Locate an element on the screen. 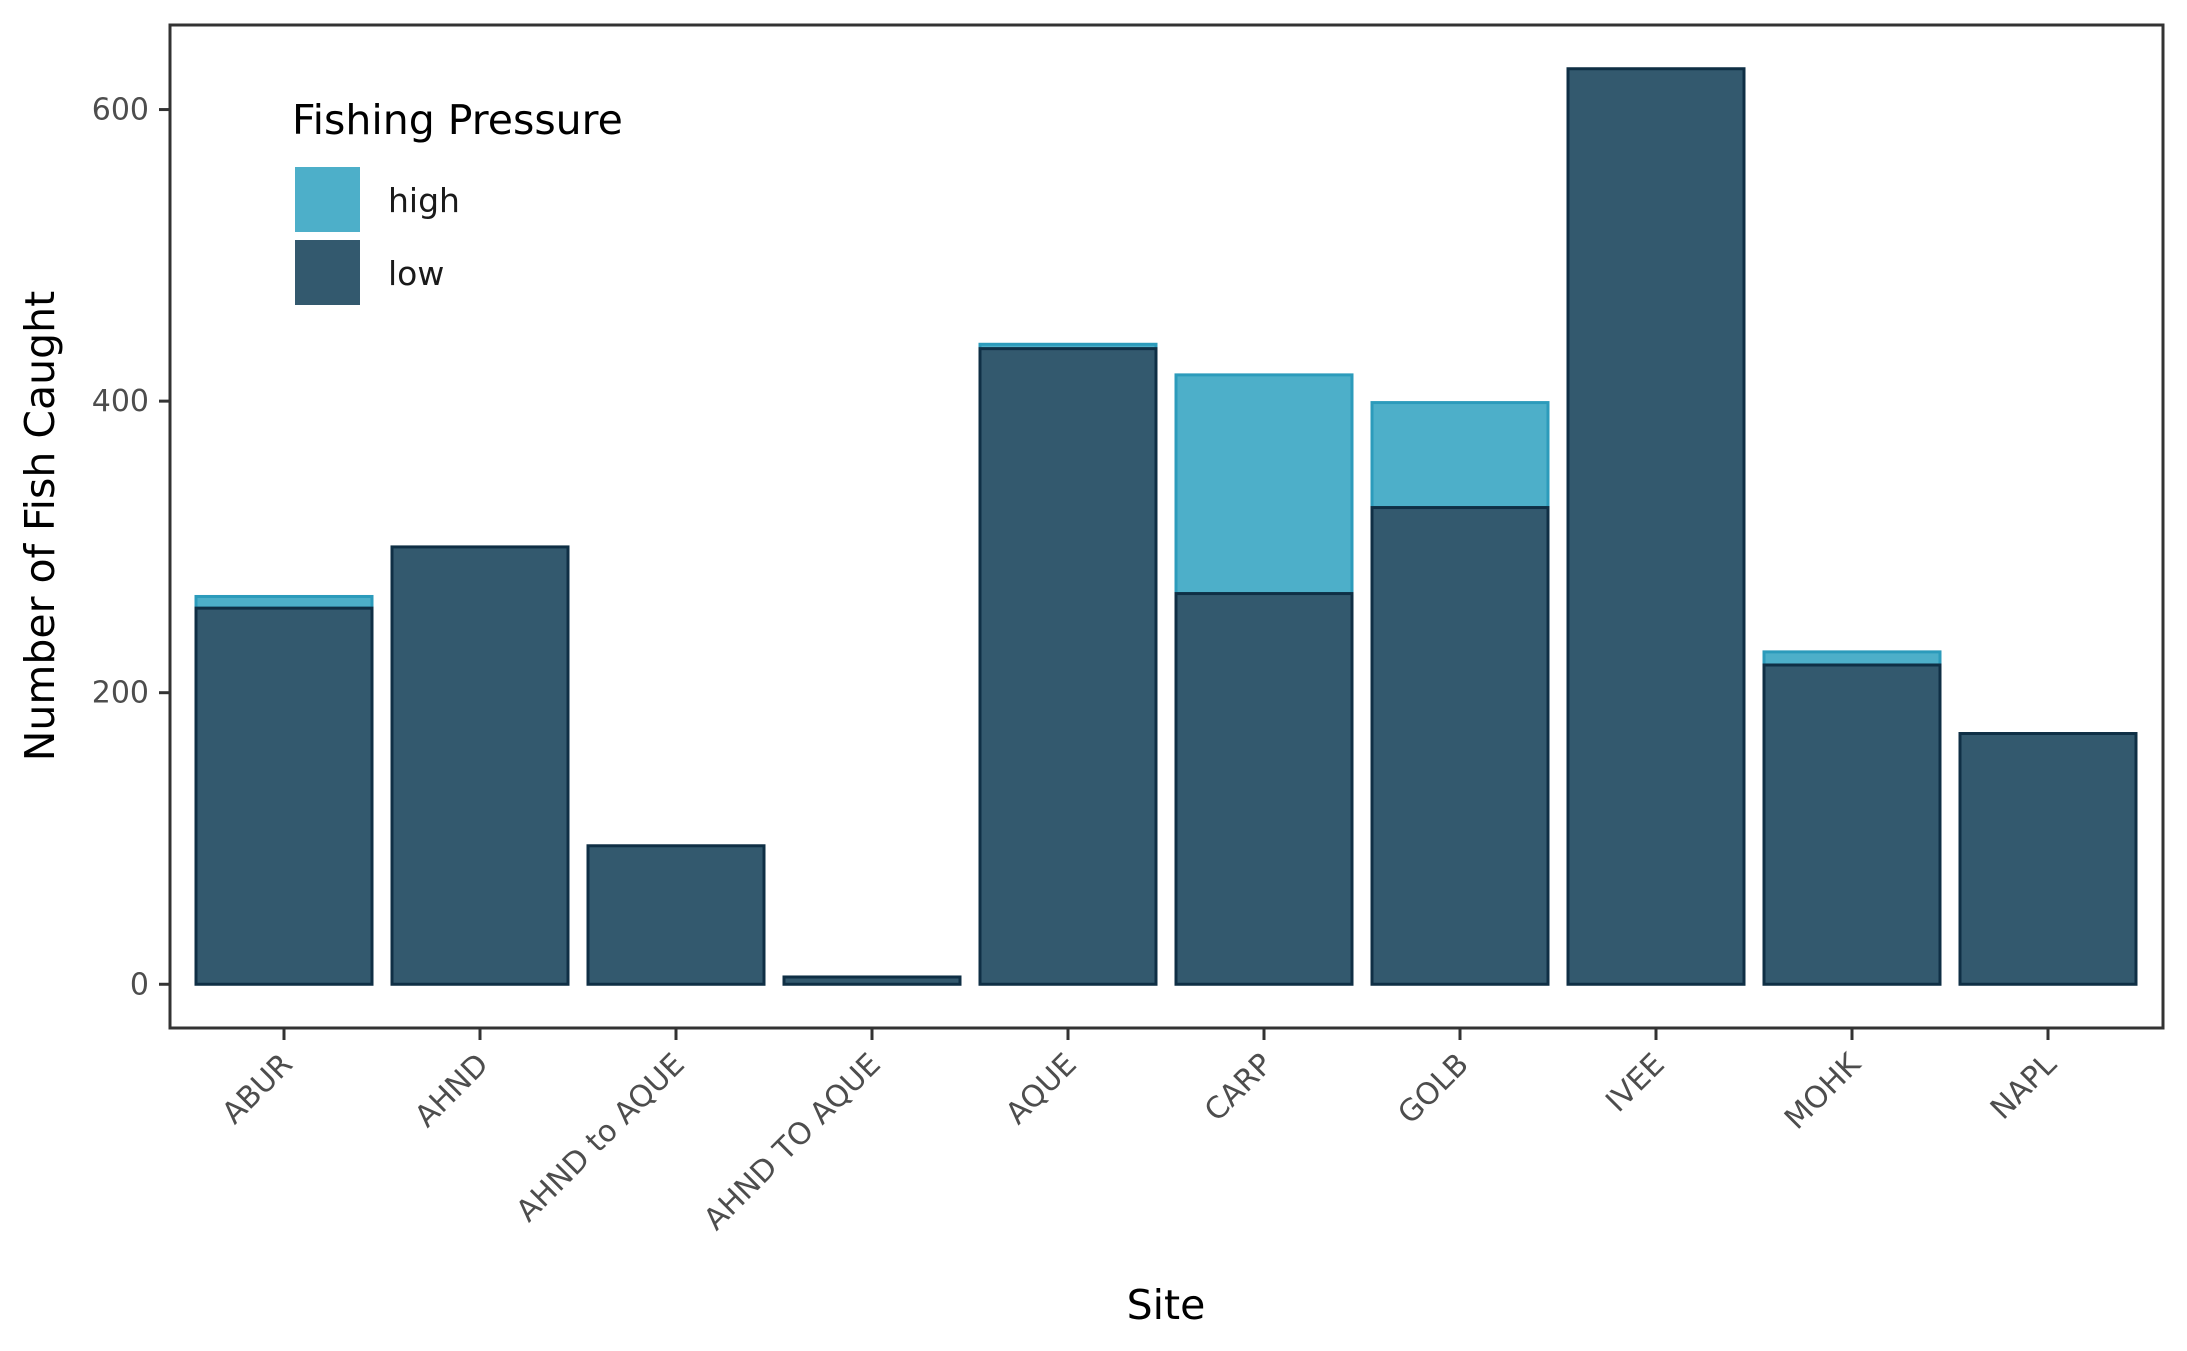 The width and height of the screenshot is (2187, 1351). y-tick-label-600: 600 is located at coordinates (120, 110).